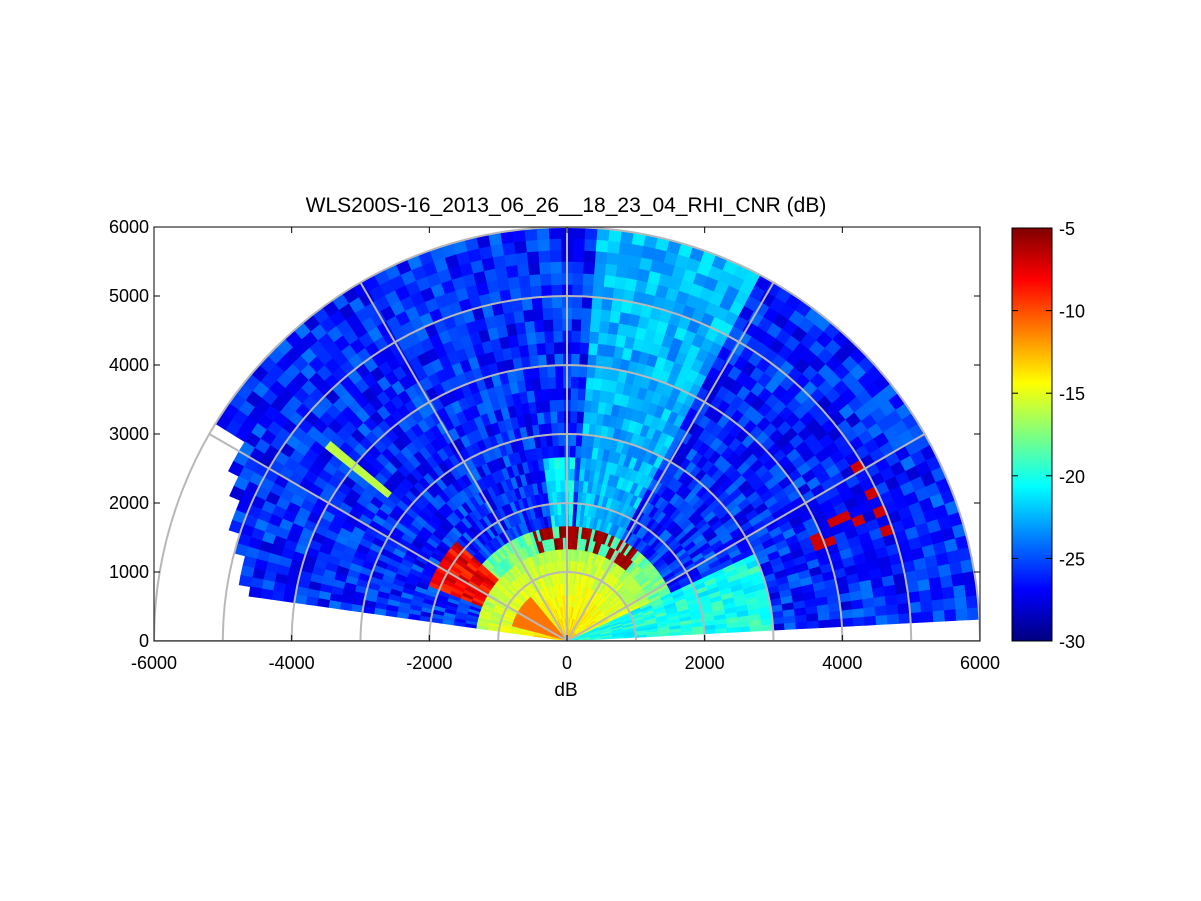 Image resolution: width=1201 pixels, height=901 pixels. What do you see at coordinates (705, 663) in the screenshot?
I see `x-tick-label: 2000` at bounding box center [705, 663].